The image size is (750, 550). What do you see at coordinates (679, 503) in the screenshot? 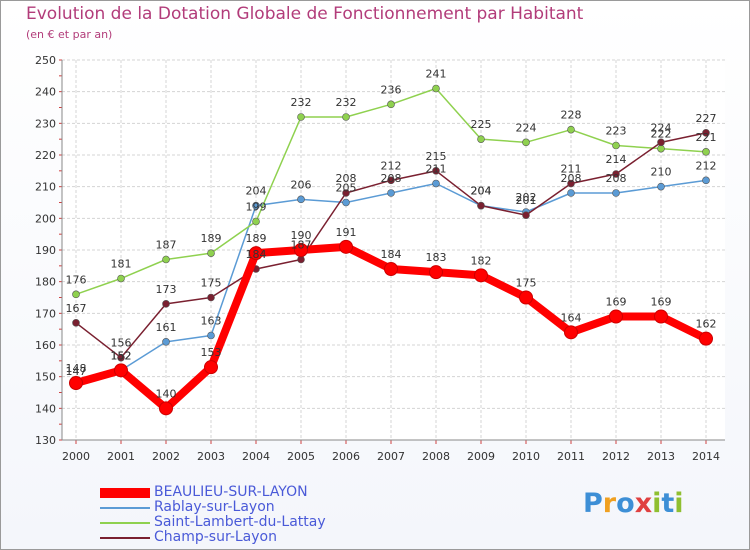
I see `logo-letter: i` at bounding box center [679, 503].